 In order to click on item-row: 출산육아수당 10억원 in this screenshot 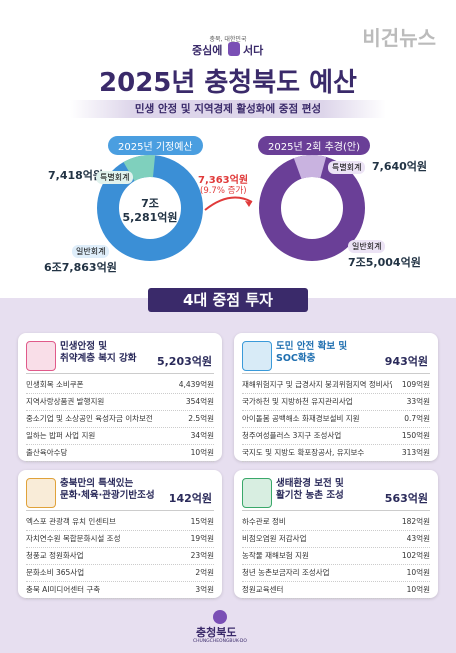, I will do `click(120, 453)`.